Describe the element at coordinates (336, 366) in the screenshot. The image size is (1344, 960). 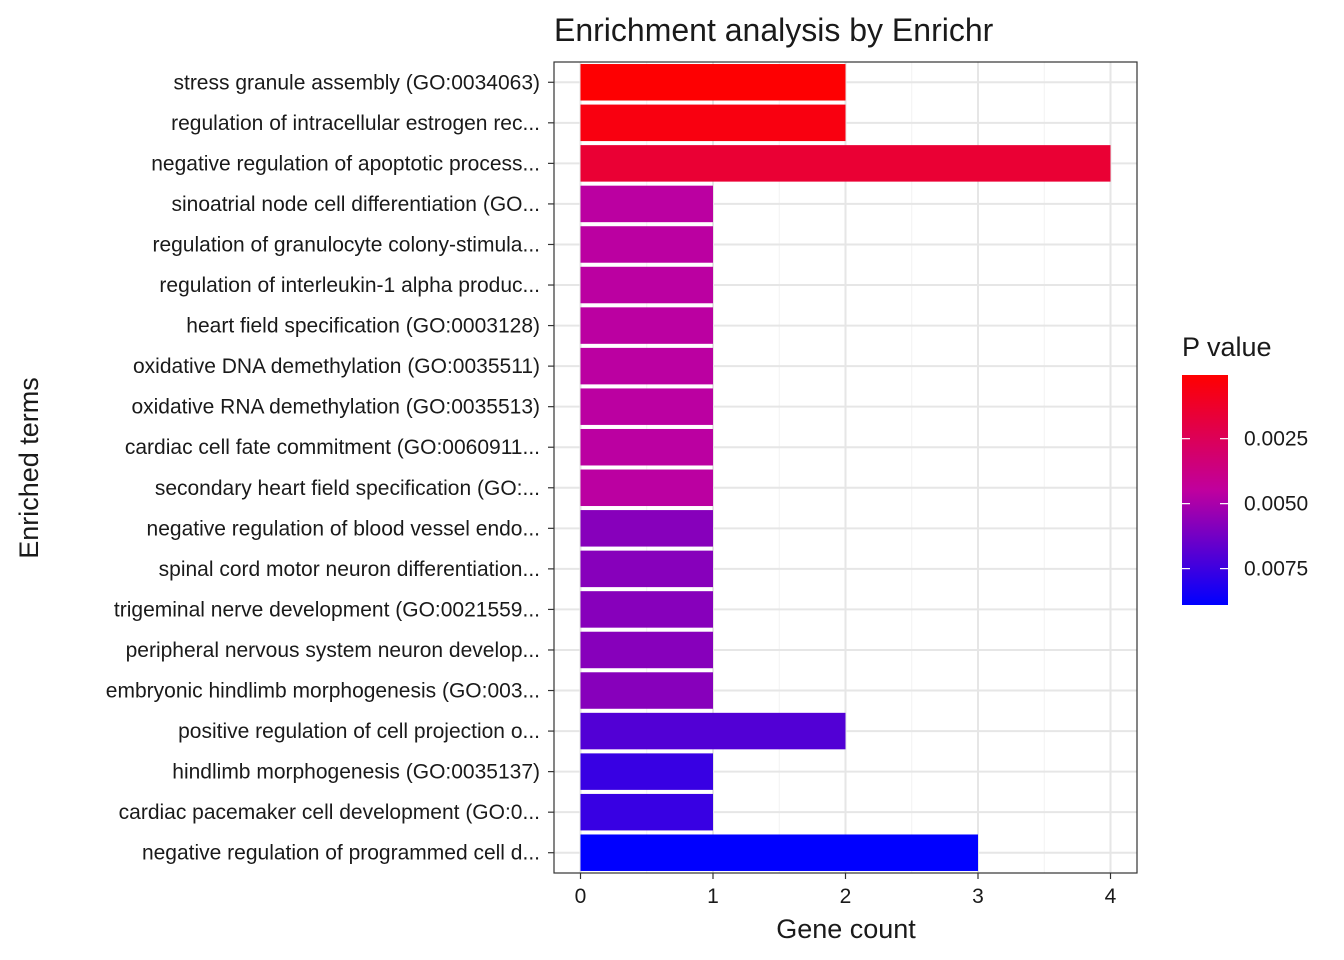
I see `y-tick-label: oxidative DNA demethylation (GO:0035511)` at that location.